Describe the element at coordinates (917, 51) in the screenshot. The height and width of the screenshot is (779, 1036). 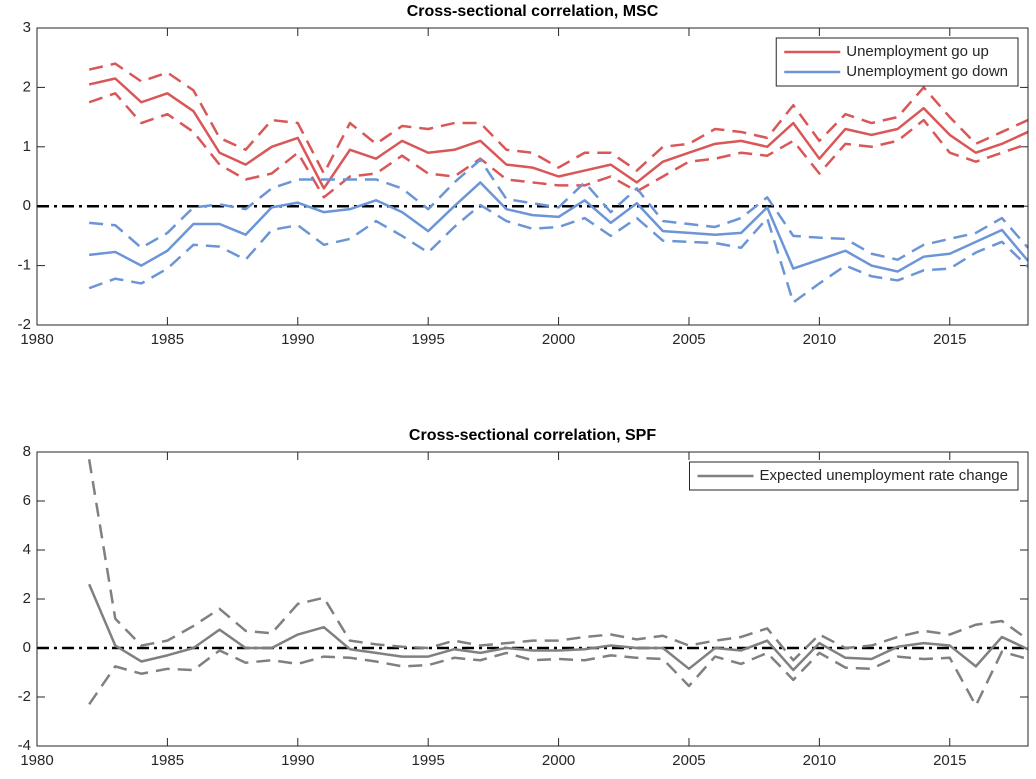
I see `legend-label: Unemployment go up` at that location.